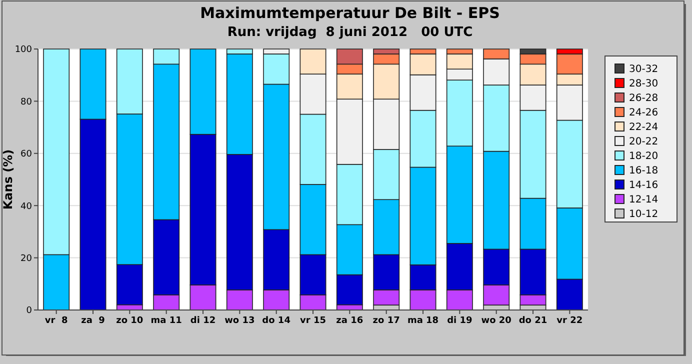 The width and height of the screenshot is (692, 364). What do you see at coordinates (239, 321) in the screenshot?
I see `x-tick-label: wo 13` at bounding box center [239, 321].